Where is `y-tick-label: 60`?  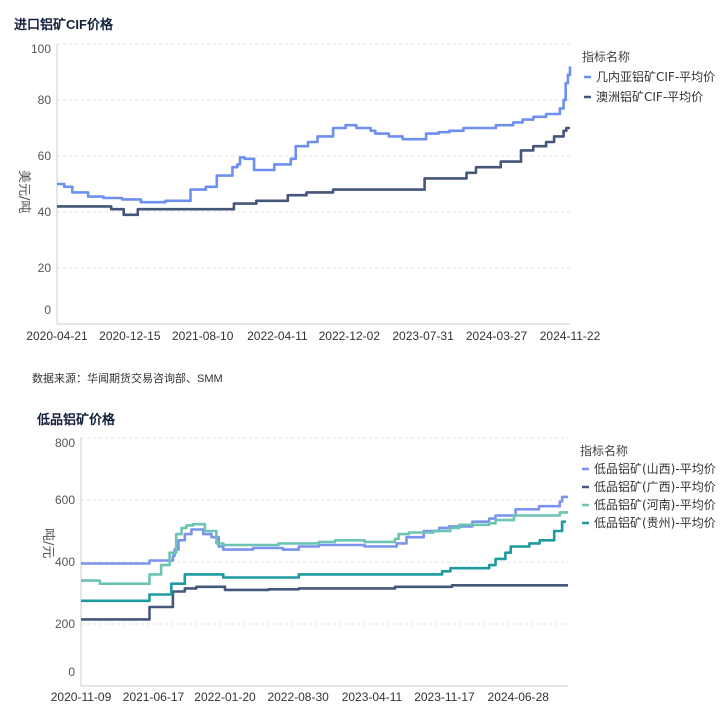 y-tick-label: 60 is located at coordinates (45, 156).